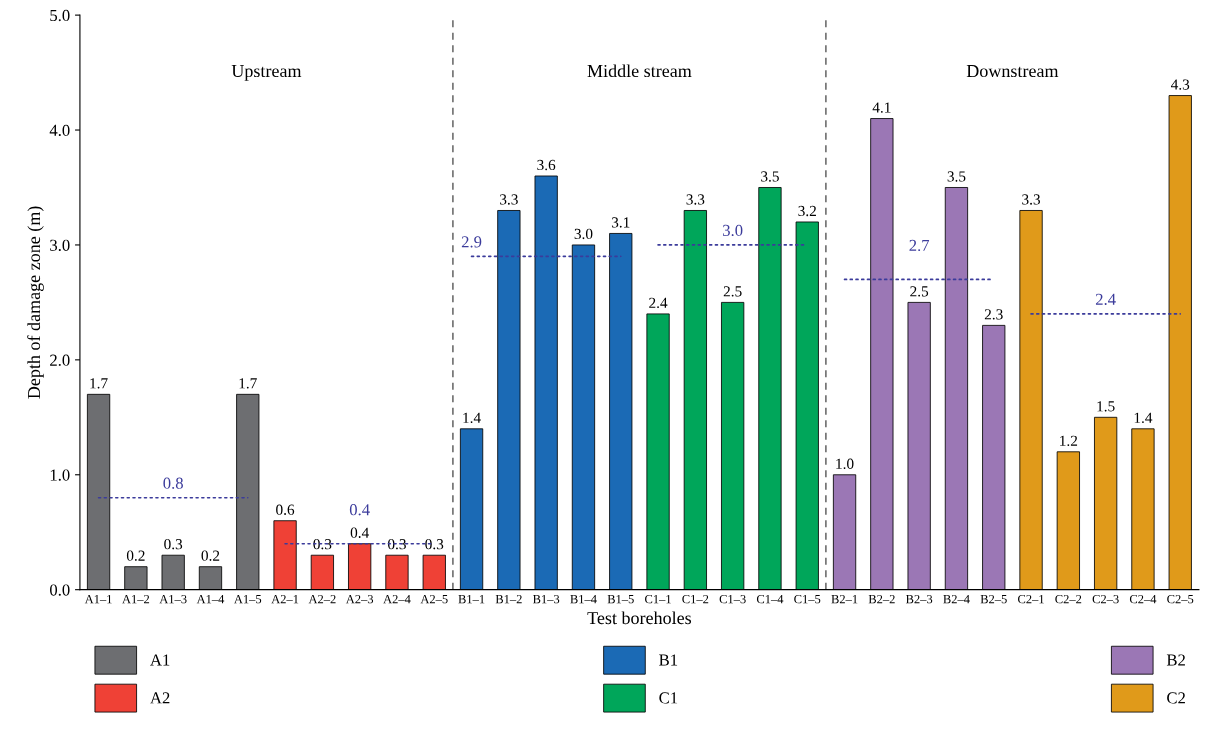 The width and height of the screenshot is (1211, 756). What do you see at coordinates (434, 599) in the screenshot?
I see `x-tick-label: A2–5` at bounding box center [434, 599].